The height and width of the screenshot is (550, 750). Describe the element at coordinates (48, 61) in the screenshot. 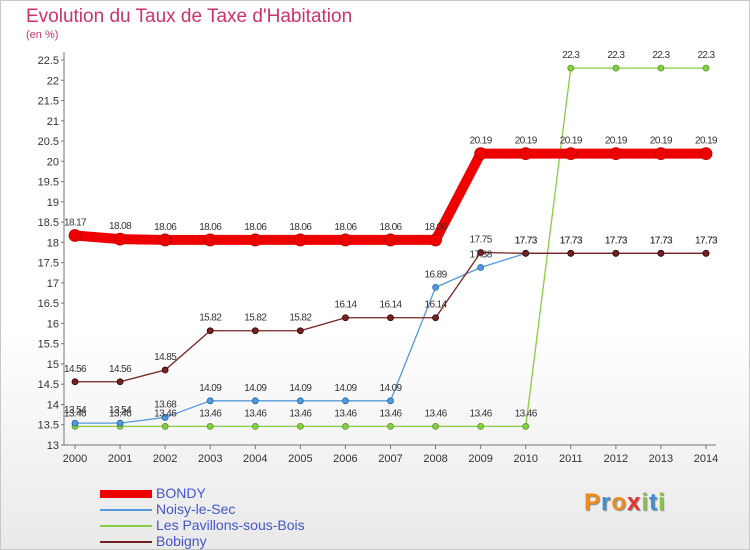

I see `y-tick-label: 22.5` at that location.